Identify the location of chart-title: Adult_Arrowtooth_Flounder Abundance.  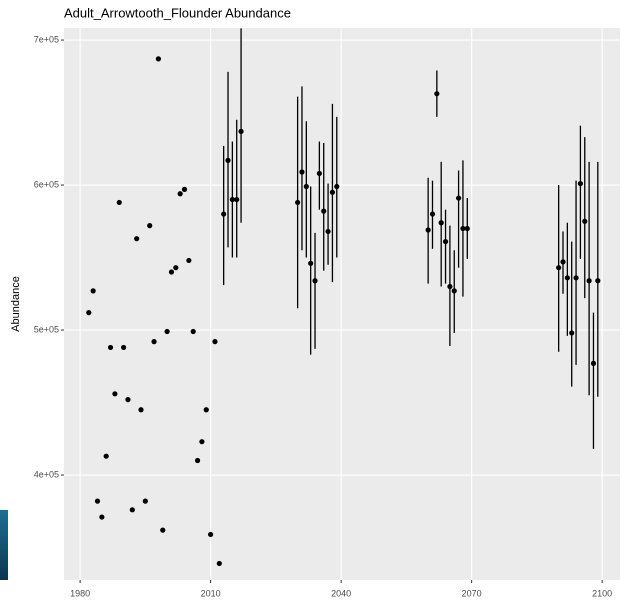
(177, 12).